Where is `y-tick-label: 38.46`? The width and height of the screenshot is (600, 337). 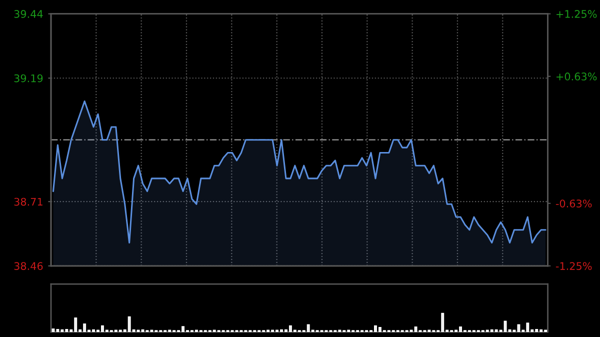 y-tick-label: 38.46 is located at coordinates (28, 266).